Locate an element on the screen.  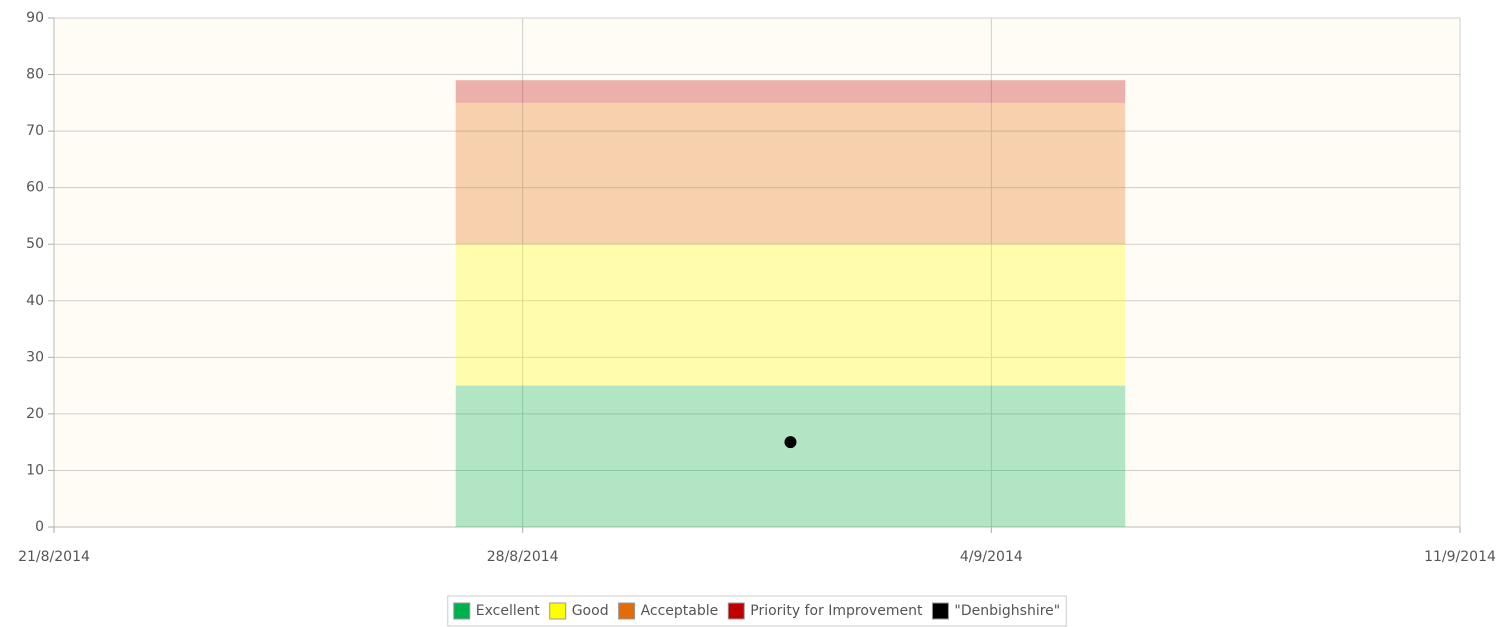
y-tick-label: 40 is located at coordinates (35, 301).